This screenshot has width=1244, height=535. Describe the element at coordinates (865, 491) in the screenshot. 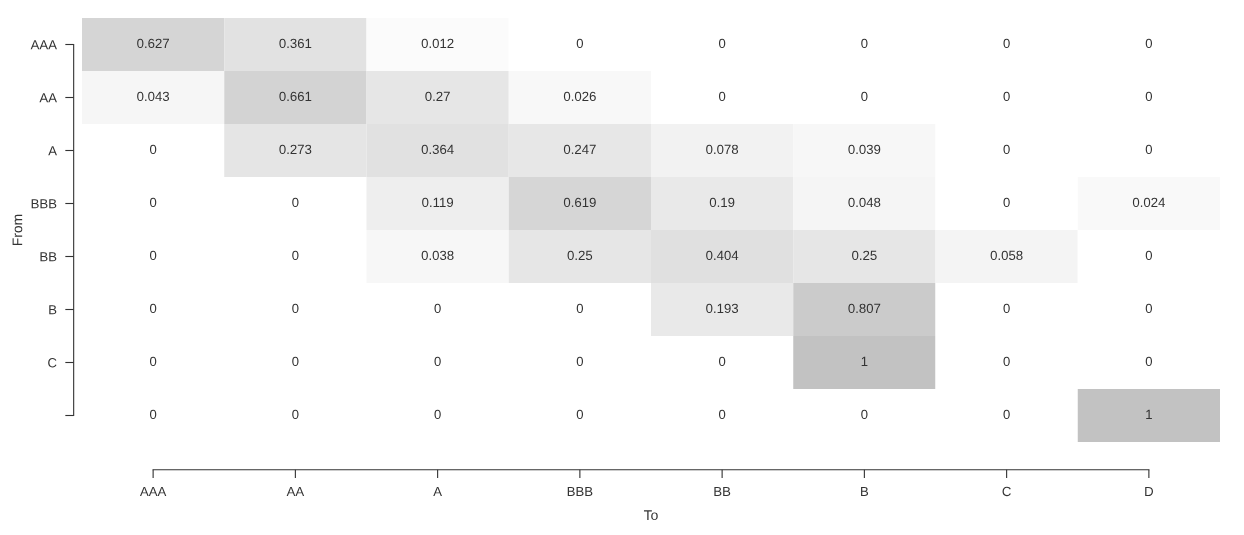

I see `x-tick-label: B` at that location.